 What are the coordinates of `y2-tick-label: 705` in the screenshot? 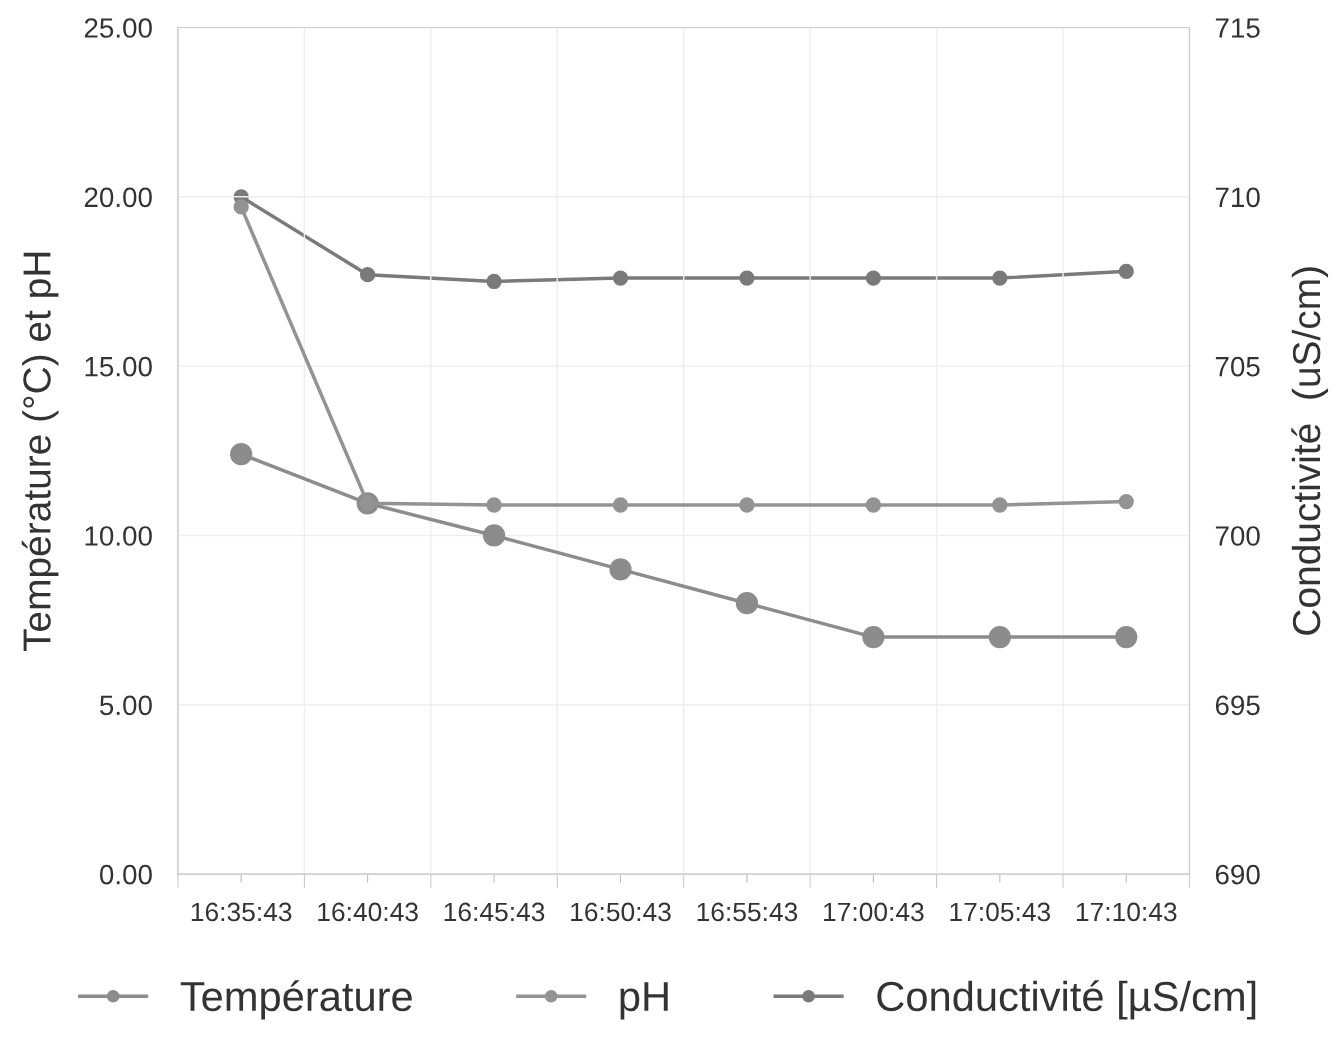 It's located at (1237, 366).